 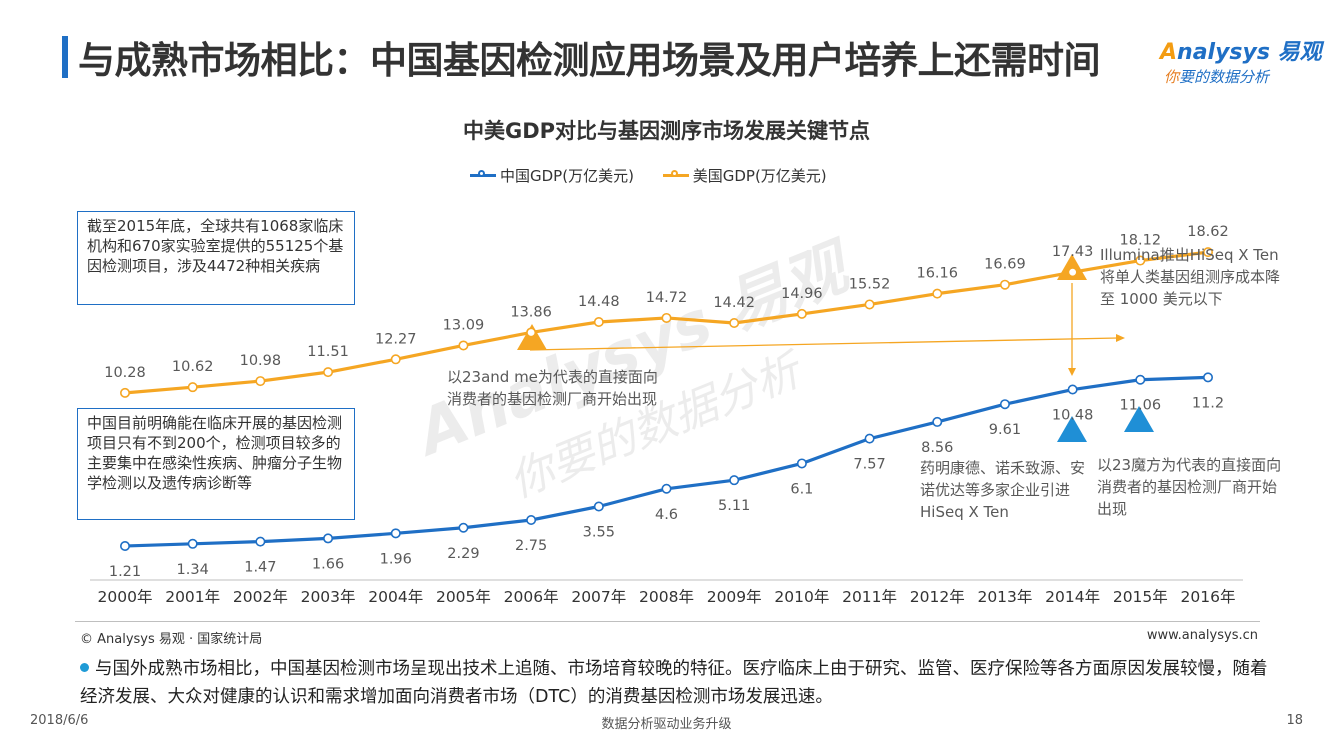 I want to click on x-tick-label: 2014年, so click(x=1072, y=597).